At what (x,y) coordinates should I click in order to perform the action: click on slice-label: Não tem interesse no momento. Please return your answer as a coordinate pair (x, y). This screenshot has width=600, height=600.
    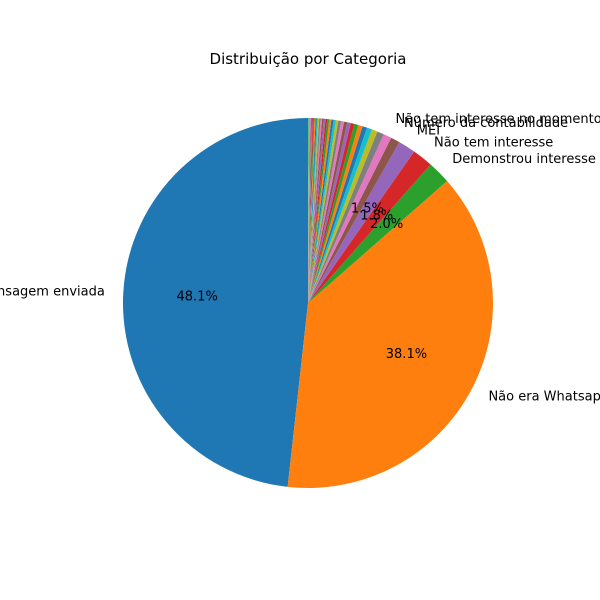
    Looking at the image, I should click on (497, 119).